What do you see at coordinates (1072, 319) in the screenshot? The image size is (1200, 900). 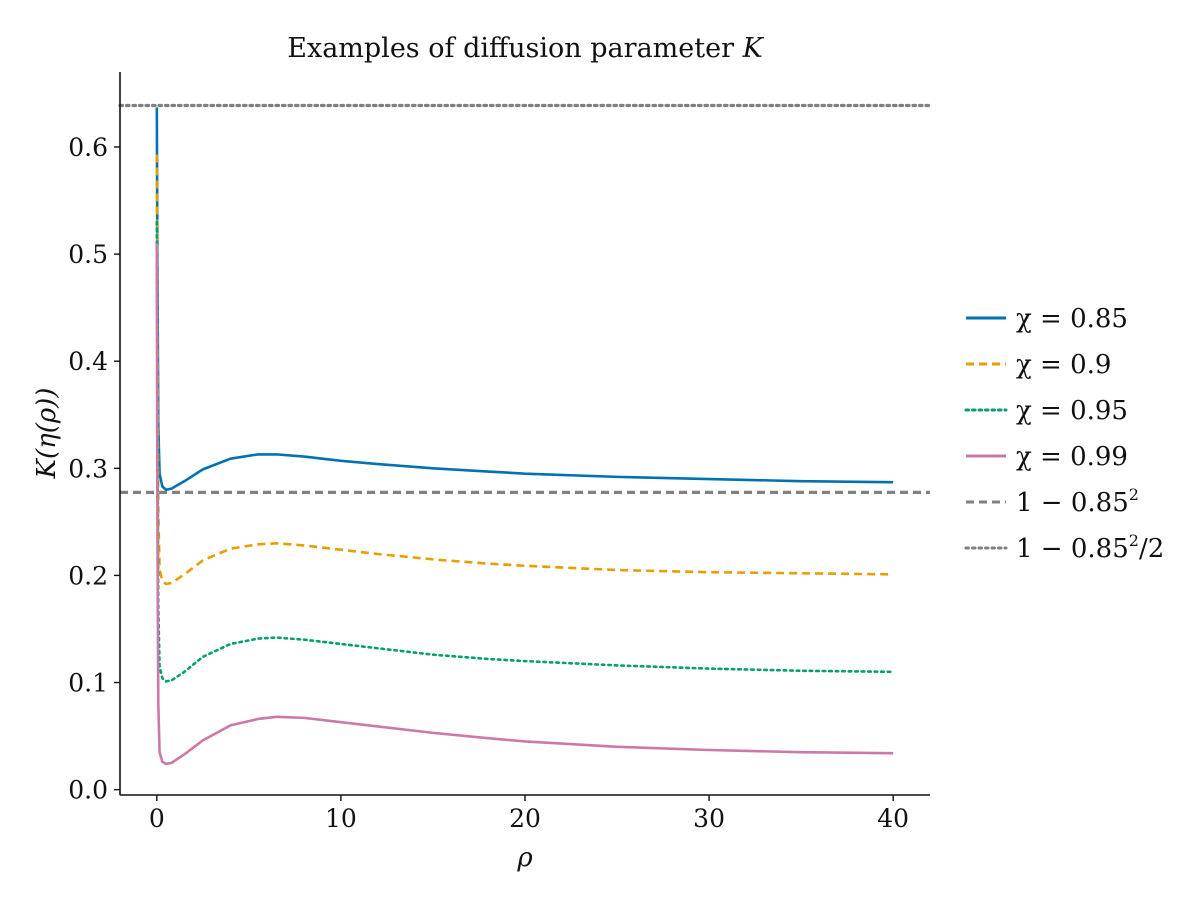 I see `legend-label-1: χ = 0.85` at bounding box center [1072, 319].